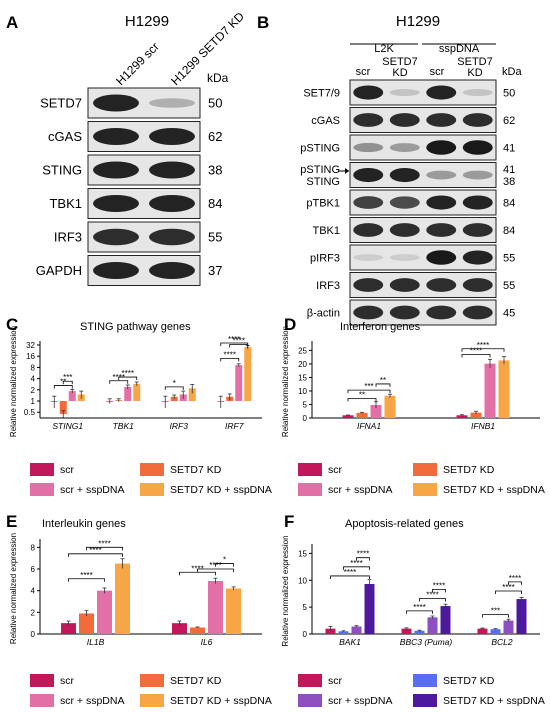 Image resolution: width=550 pixels, height=712 pixels. What do you see at coordinates (215, 170) in the screenshot?
I see `blot-kda: 38` at bounding box center [215, 170].